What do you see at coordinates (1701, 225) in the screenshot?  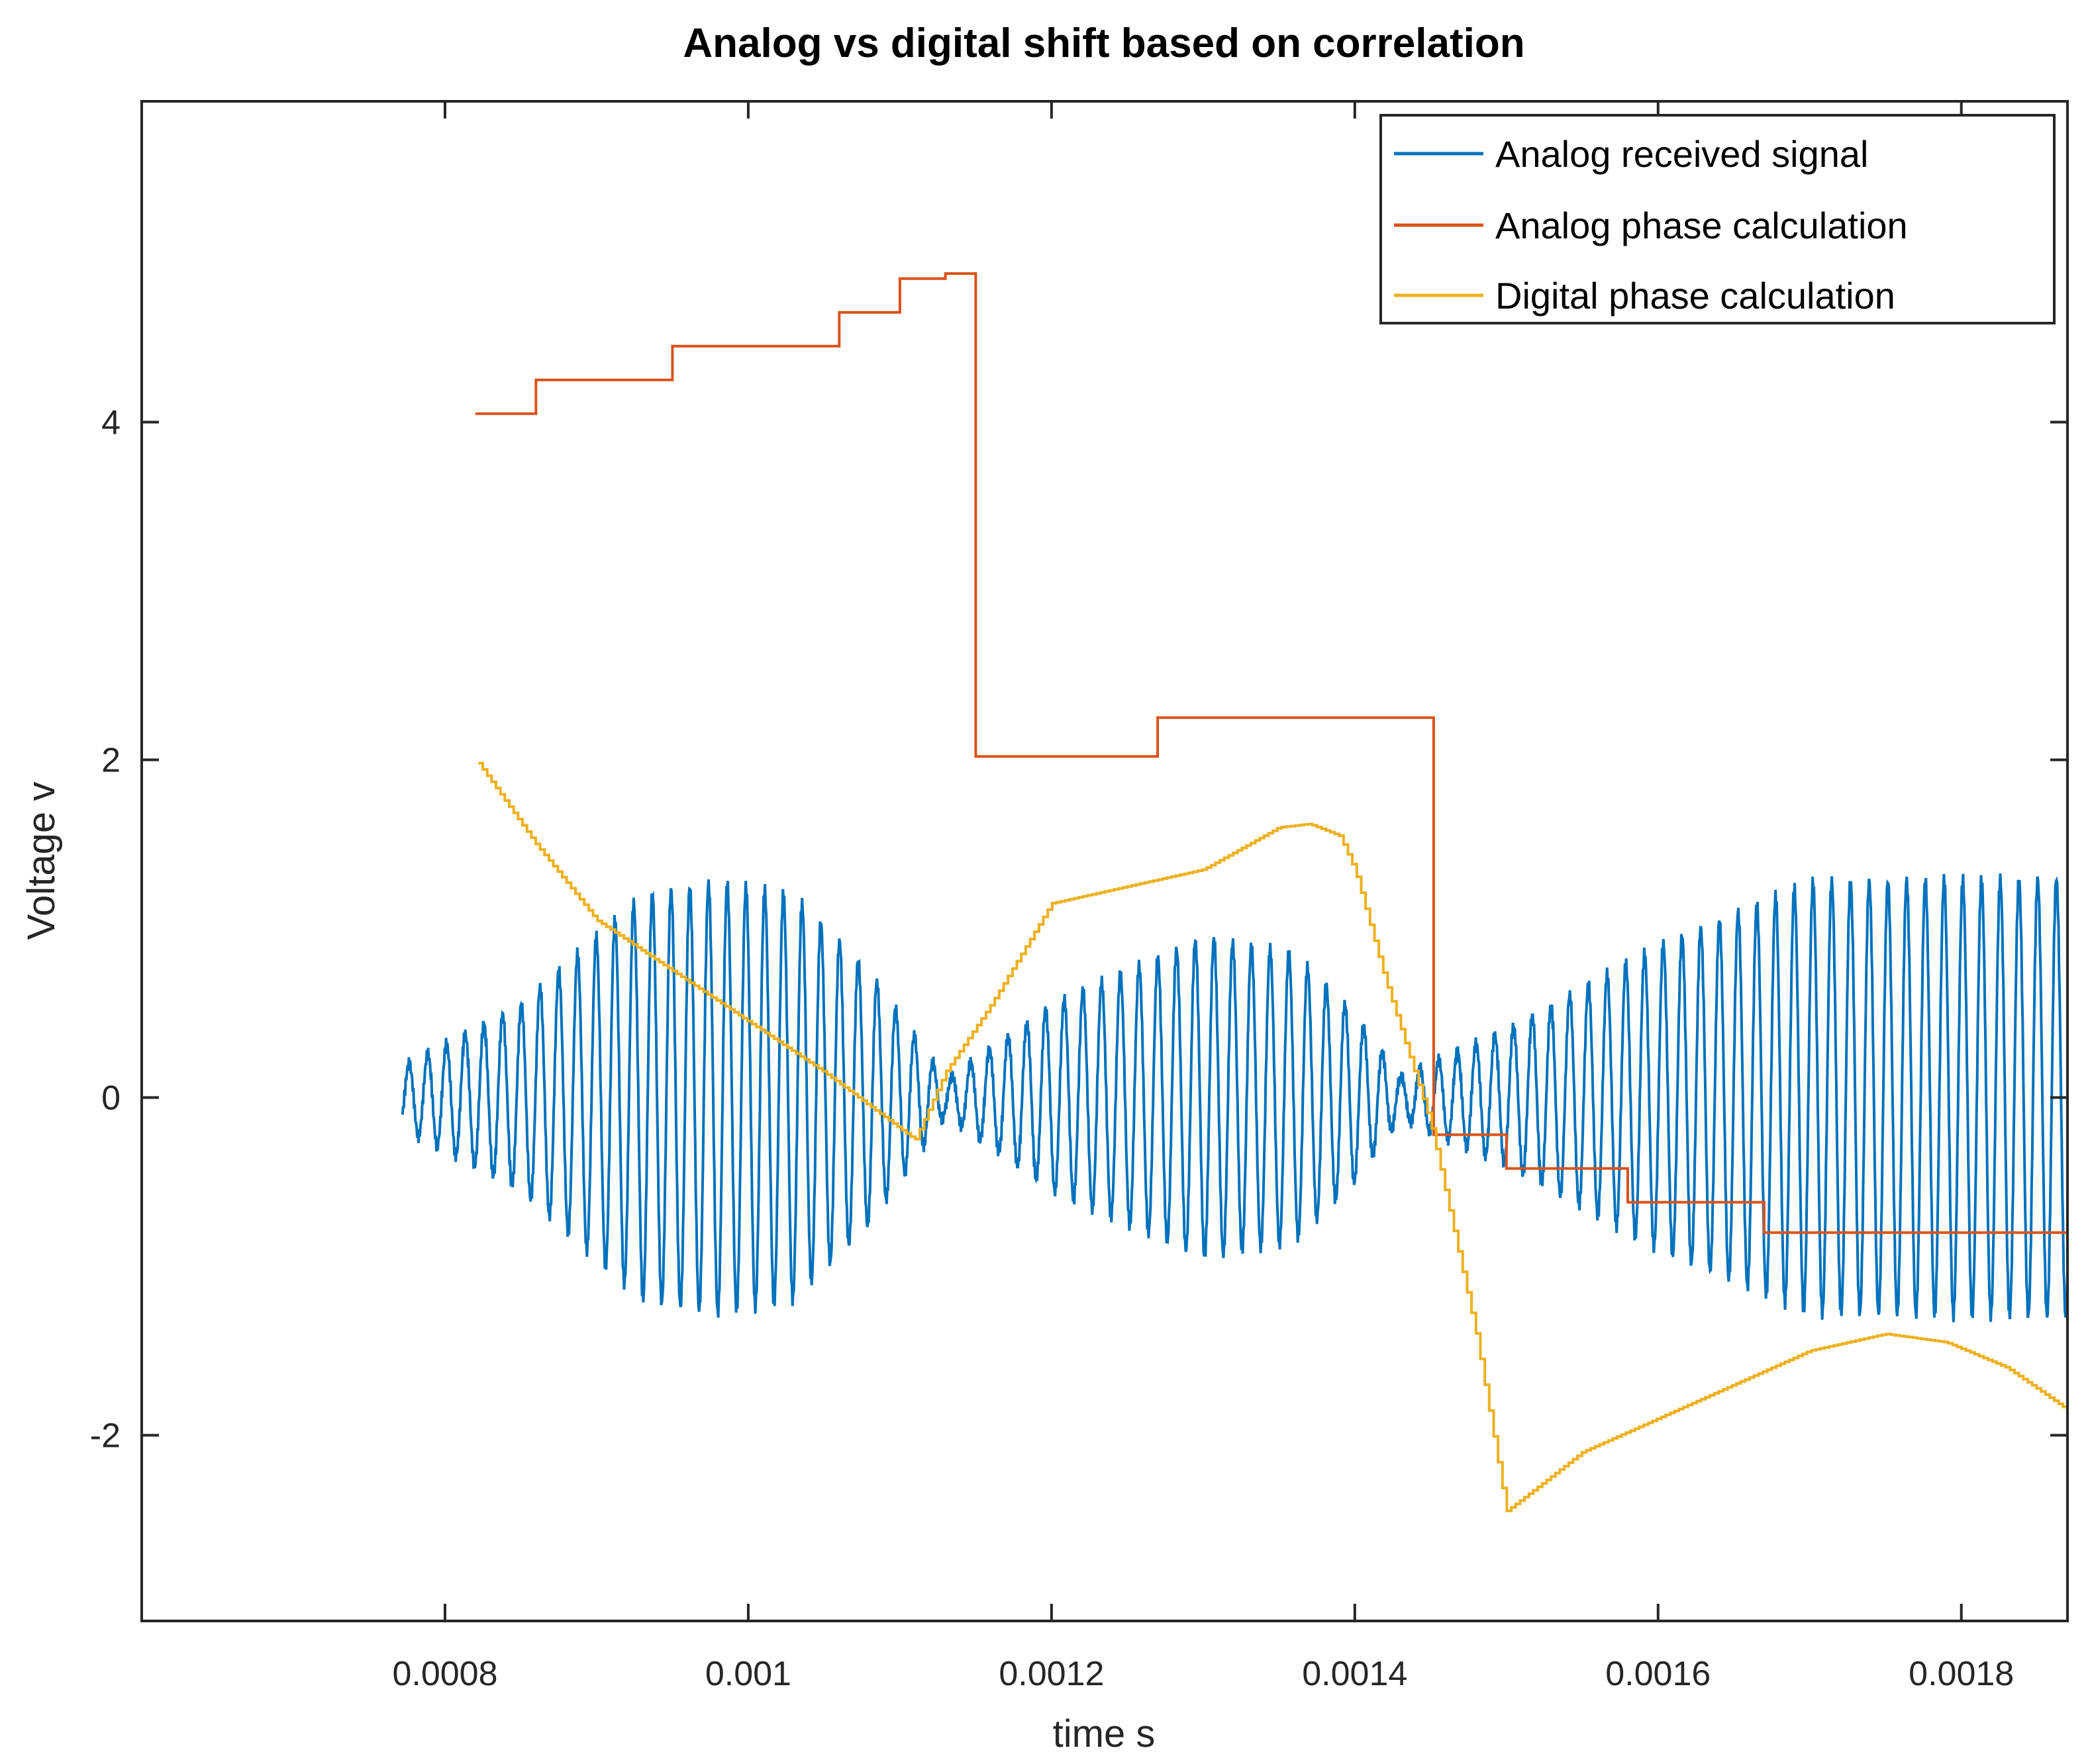 I see `legend-label-analog-phase: Analog phase calculation` at bounding box center [1701, 225].